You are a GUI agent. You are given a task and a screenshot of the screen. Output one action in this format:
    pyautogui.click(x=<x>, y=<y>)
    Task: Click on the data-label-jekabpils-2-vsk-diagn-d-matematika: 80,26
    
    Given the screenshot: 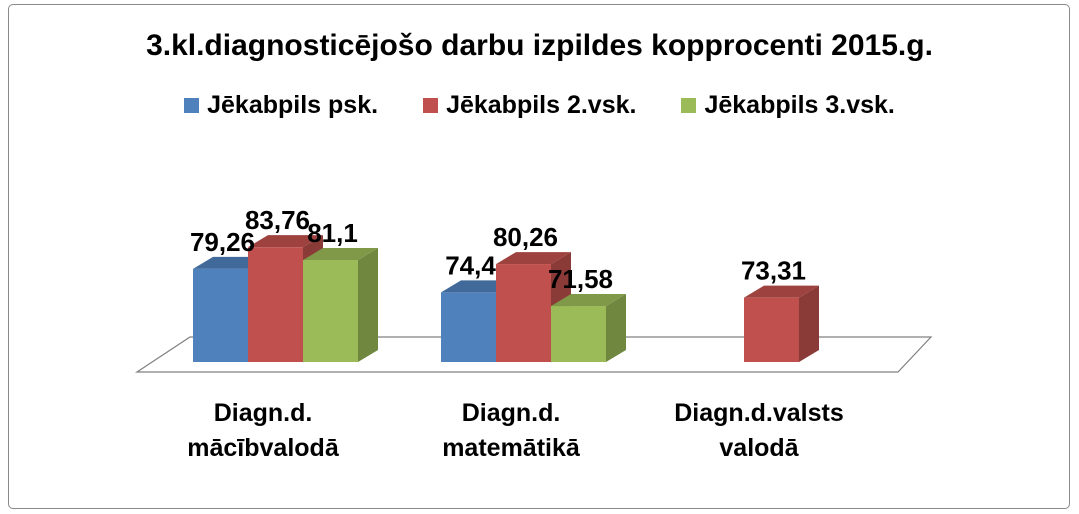 What is the action you would take?
    pyautogui.click(x=525, y=237)
    